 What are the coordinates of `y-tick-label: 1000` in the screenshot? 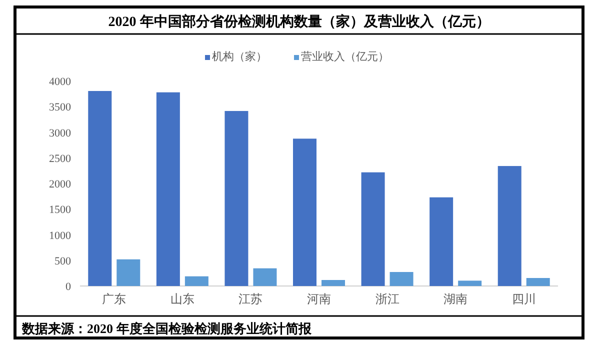 It's located at (60, 236).